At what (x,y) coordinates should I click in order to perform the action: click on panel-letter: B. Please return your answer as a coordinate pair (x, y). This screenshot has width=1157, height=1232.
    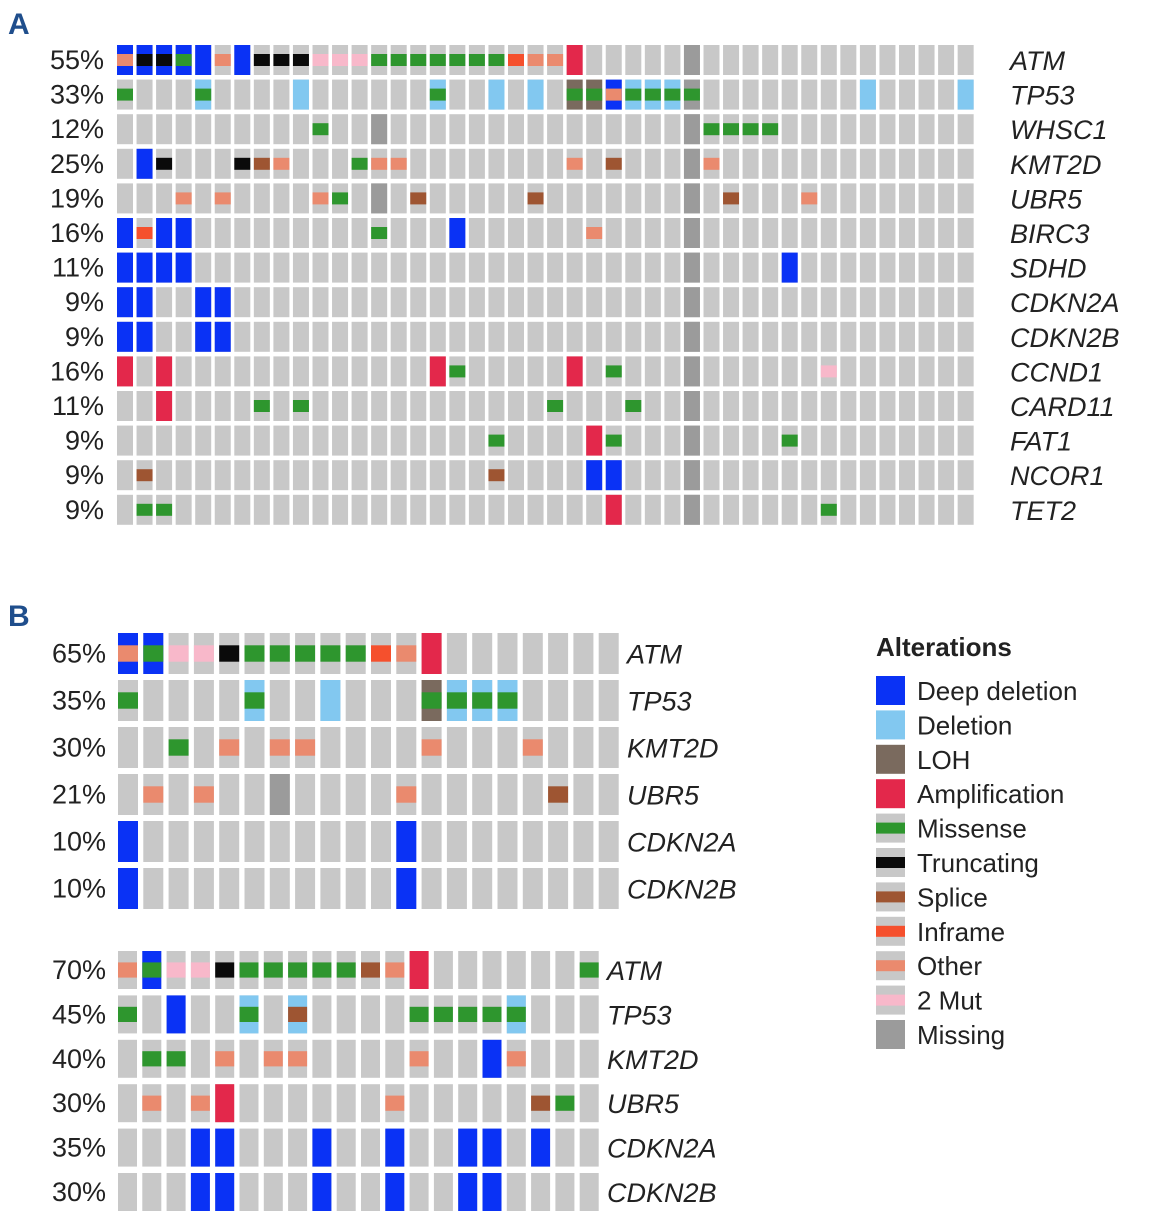
    Looking at the image, I should click on (19, 616).